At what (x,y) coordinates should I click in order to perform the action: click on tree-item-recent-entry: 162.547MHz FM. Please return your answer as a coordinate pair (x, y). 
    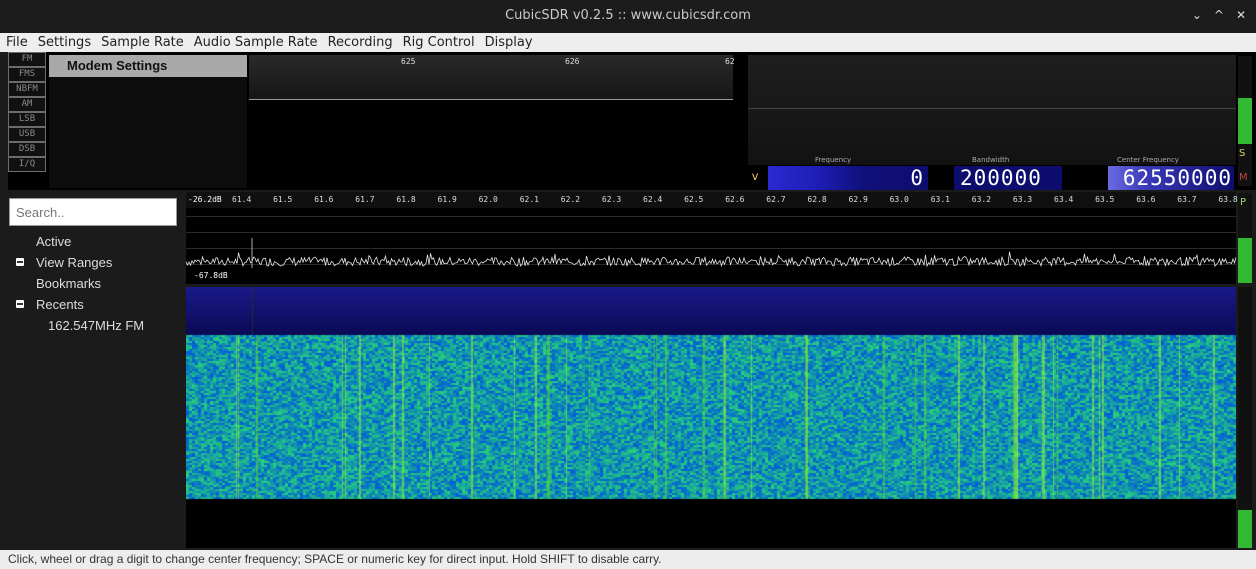
    Looking at the image, I should click on (95, 325).